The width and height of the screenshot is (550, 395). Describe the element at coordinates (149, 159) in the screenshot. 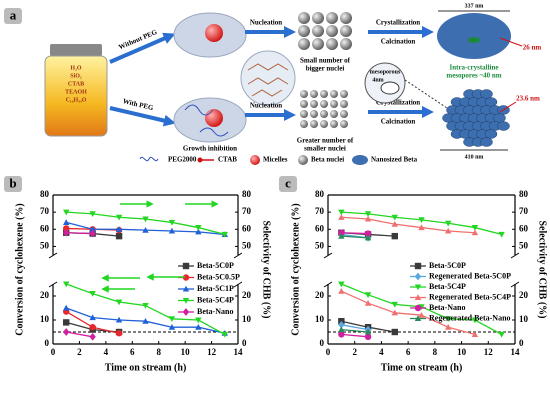

I see `legend-icon` at that location.